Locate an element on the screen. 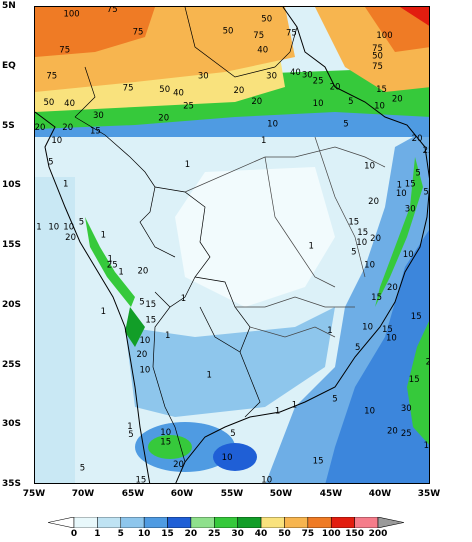 The width and height of the screenshot is (472, 542). lat-tick-label: 30S is located at coordinates (12, 424).